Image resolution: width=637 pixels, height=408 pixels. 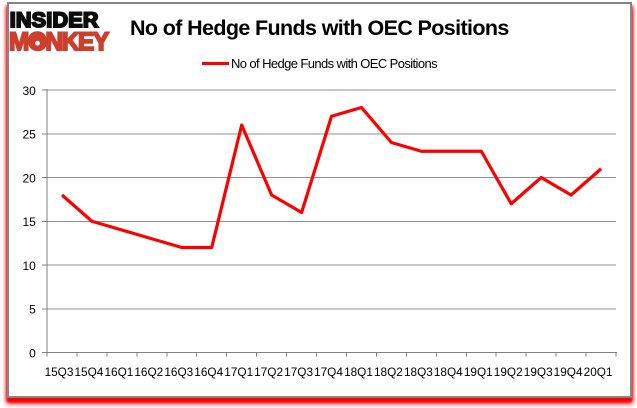 What do you see at coordinates (29, 266) in the screenshot?
I see `svg-text: 10` at bounding box center [29, 266].